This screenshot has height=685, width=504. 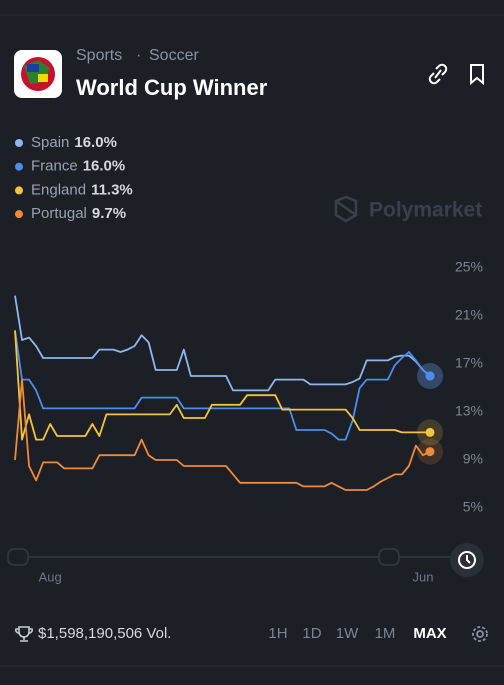 I want to click on link-button, so click(x=438, y=74).